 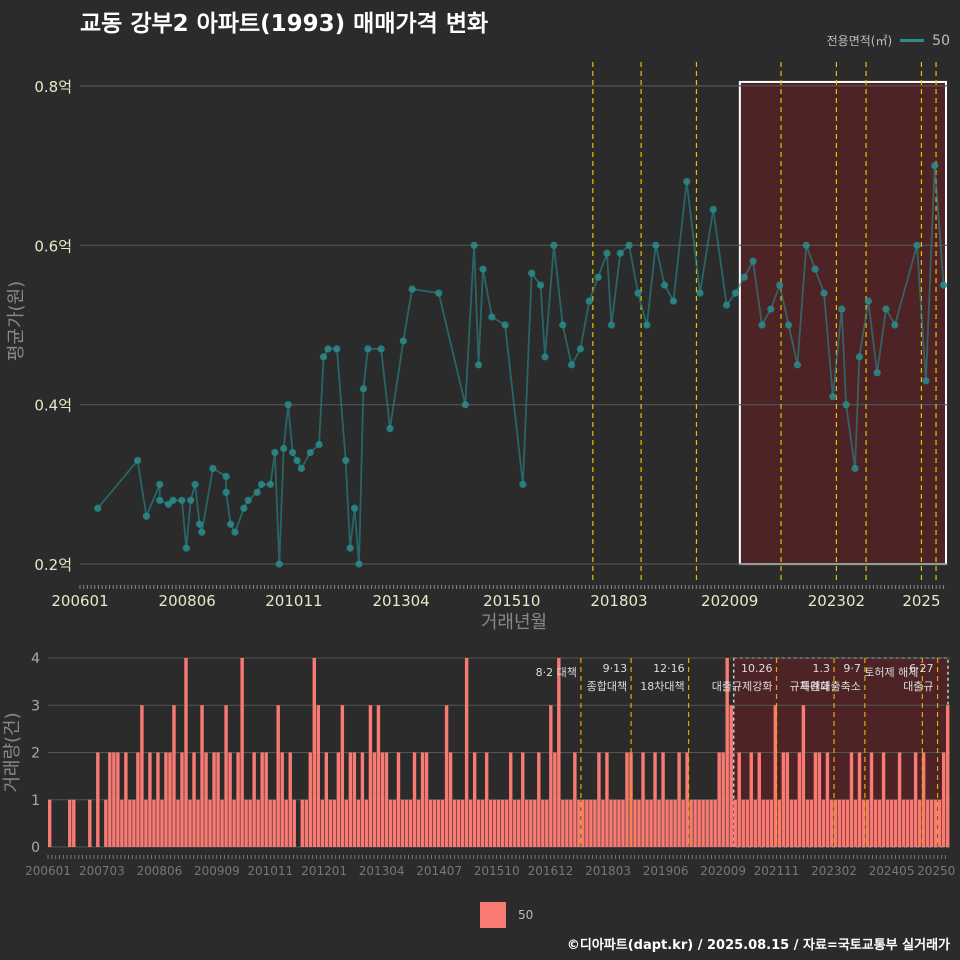 I want to click on page-title: 교동 강부2 아파트(1993) 매매가격 변화, so click(x=284, y=24).